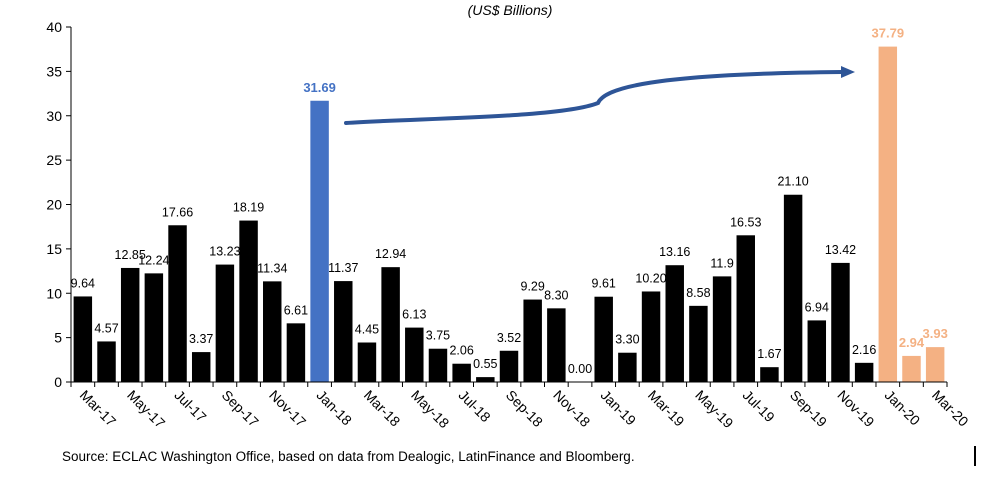  I want to click on data-label: 3.30, so click(627, 340).